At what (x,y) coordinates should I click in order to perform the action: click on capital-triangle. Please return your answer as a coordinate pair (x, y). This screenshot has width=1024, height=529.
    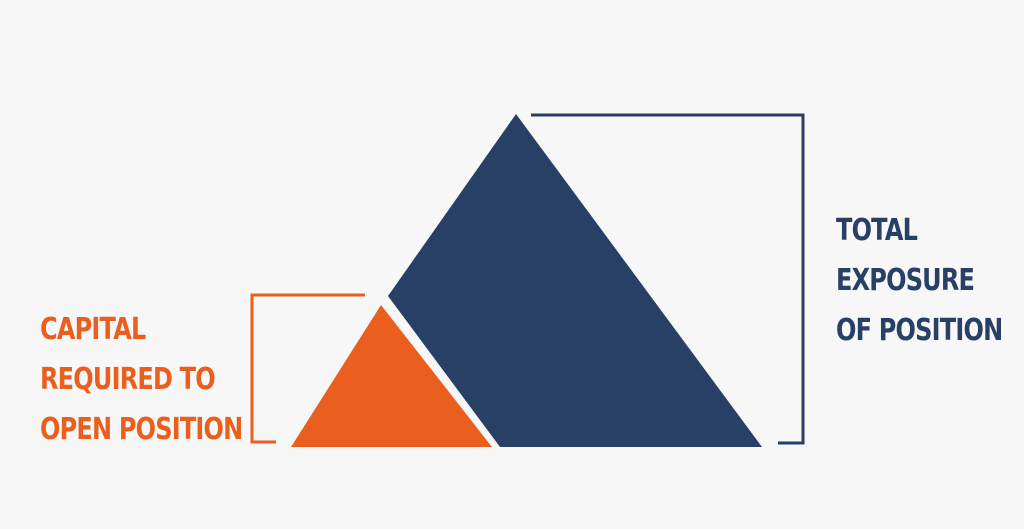
    Looking at the image, I should click on (391, 376).